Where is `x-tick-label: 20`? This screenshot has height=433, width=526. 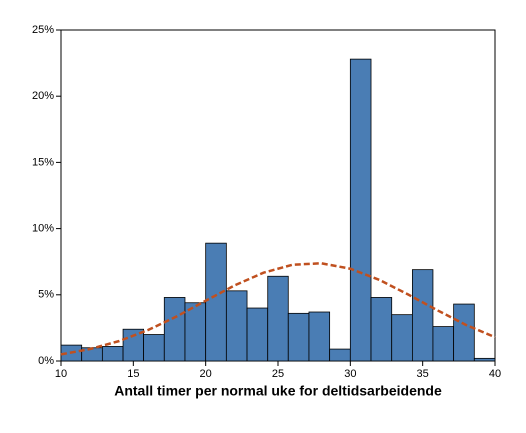 x-tick-label: 20 is located at coordinates (206, 374).